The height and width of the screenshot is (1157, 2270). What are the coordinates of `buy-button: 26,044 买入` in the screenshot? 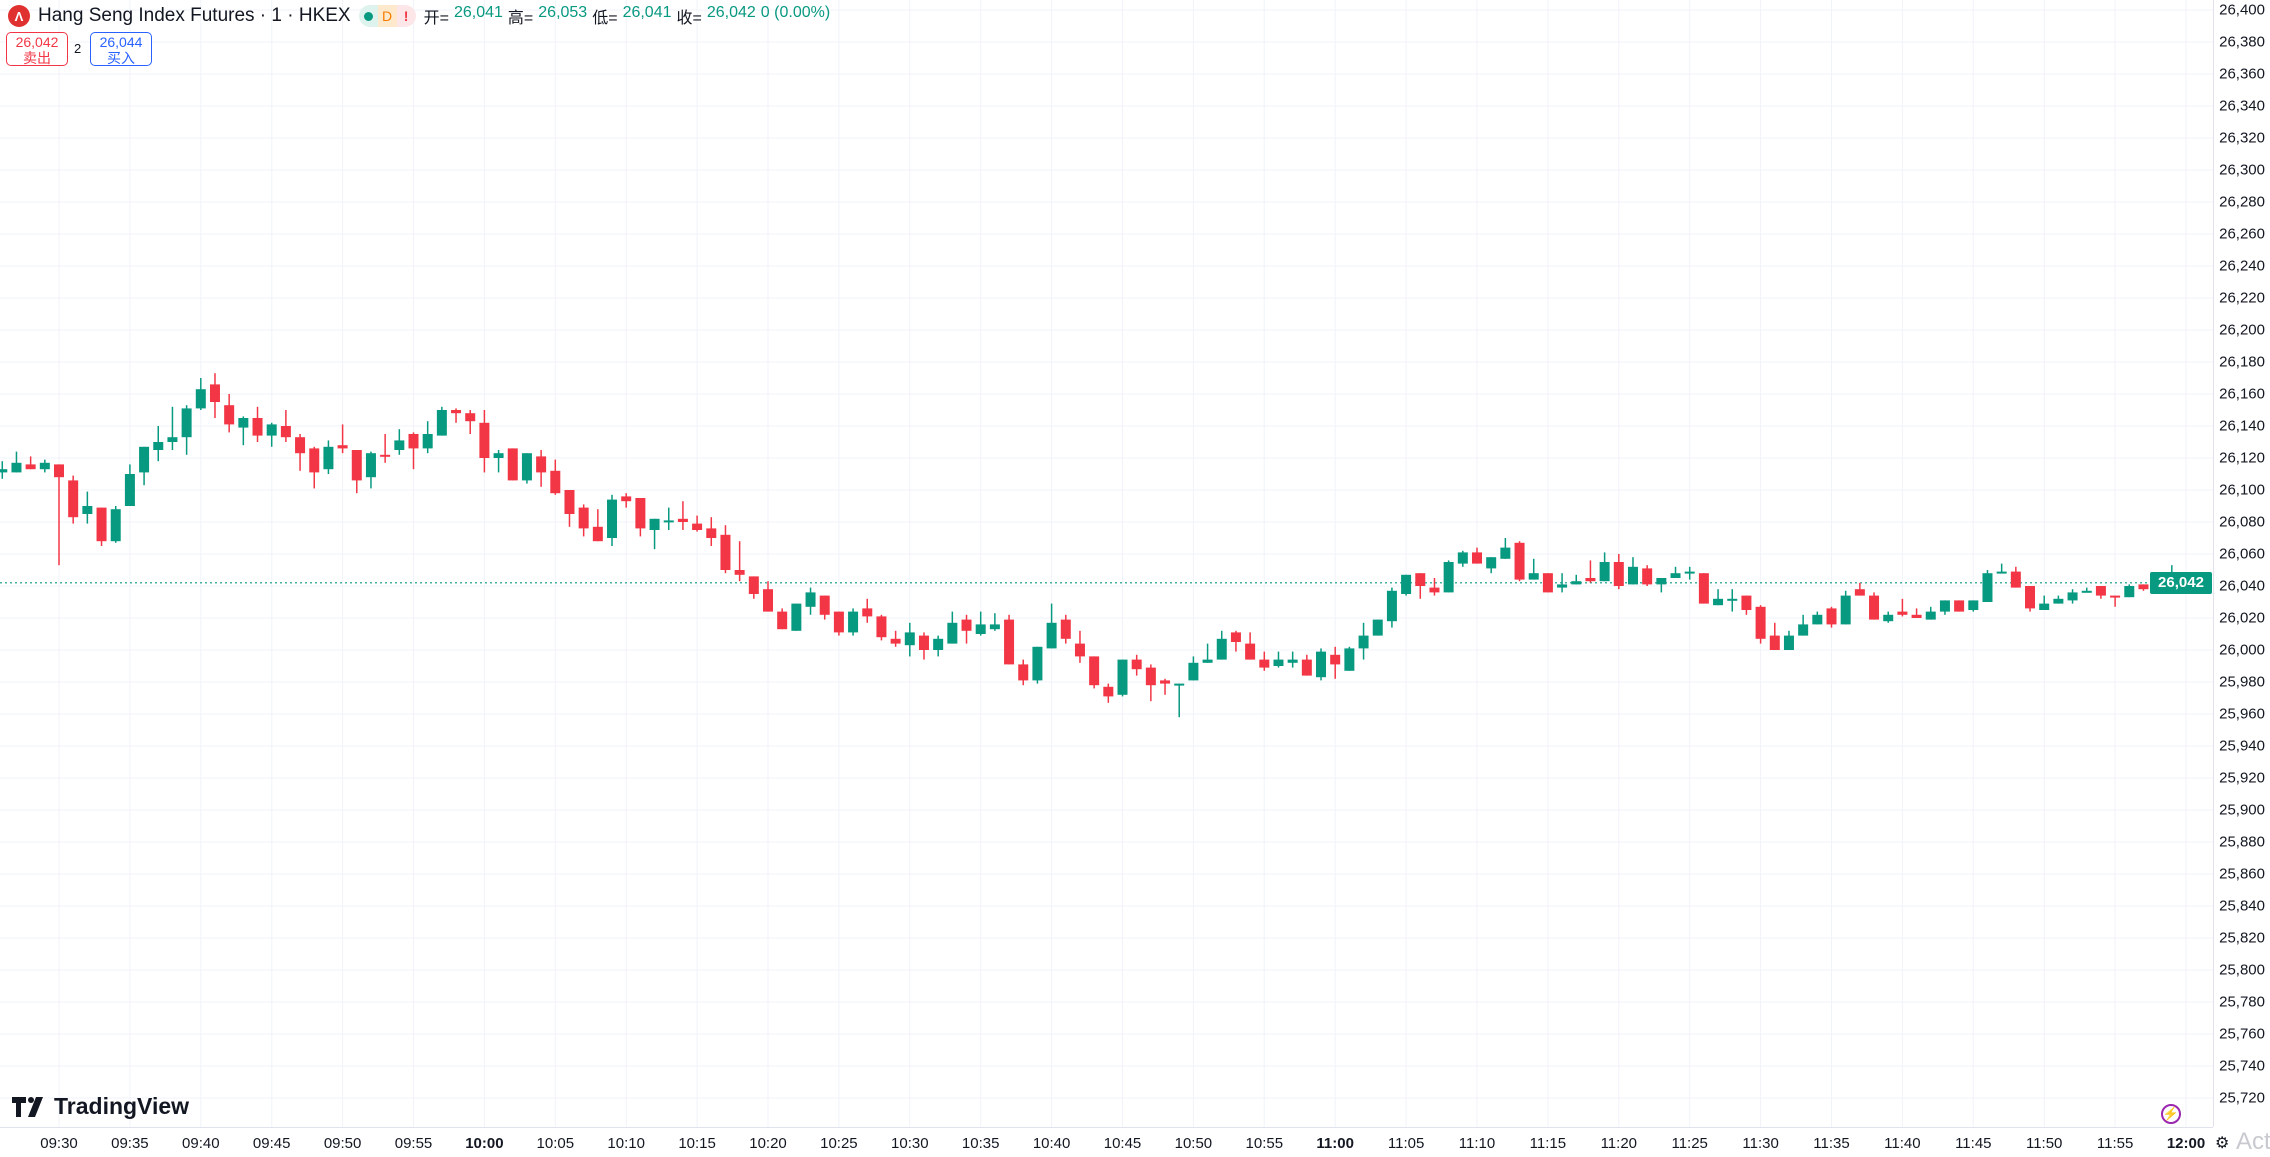 It's located at (121, 49).